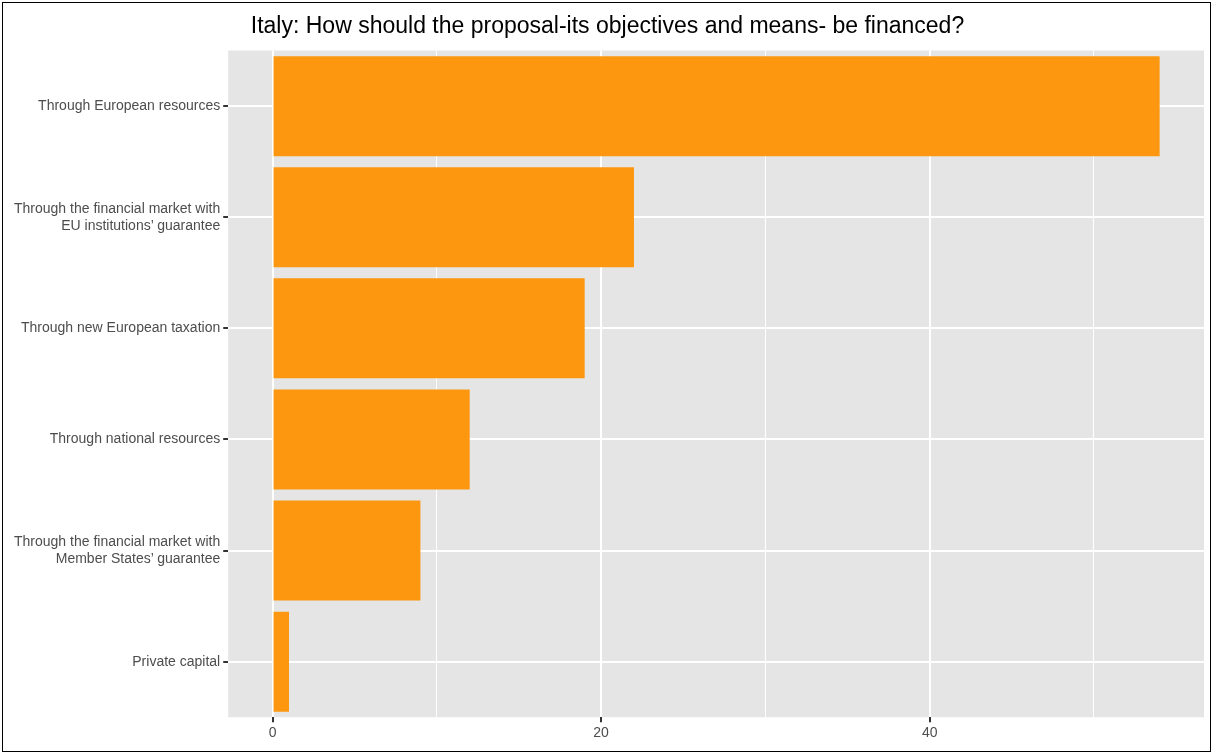  I want to click on y-tick-label: Through the financial market with Member States’ guarantee, so click(117, 549).